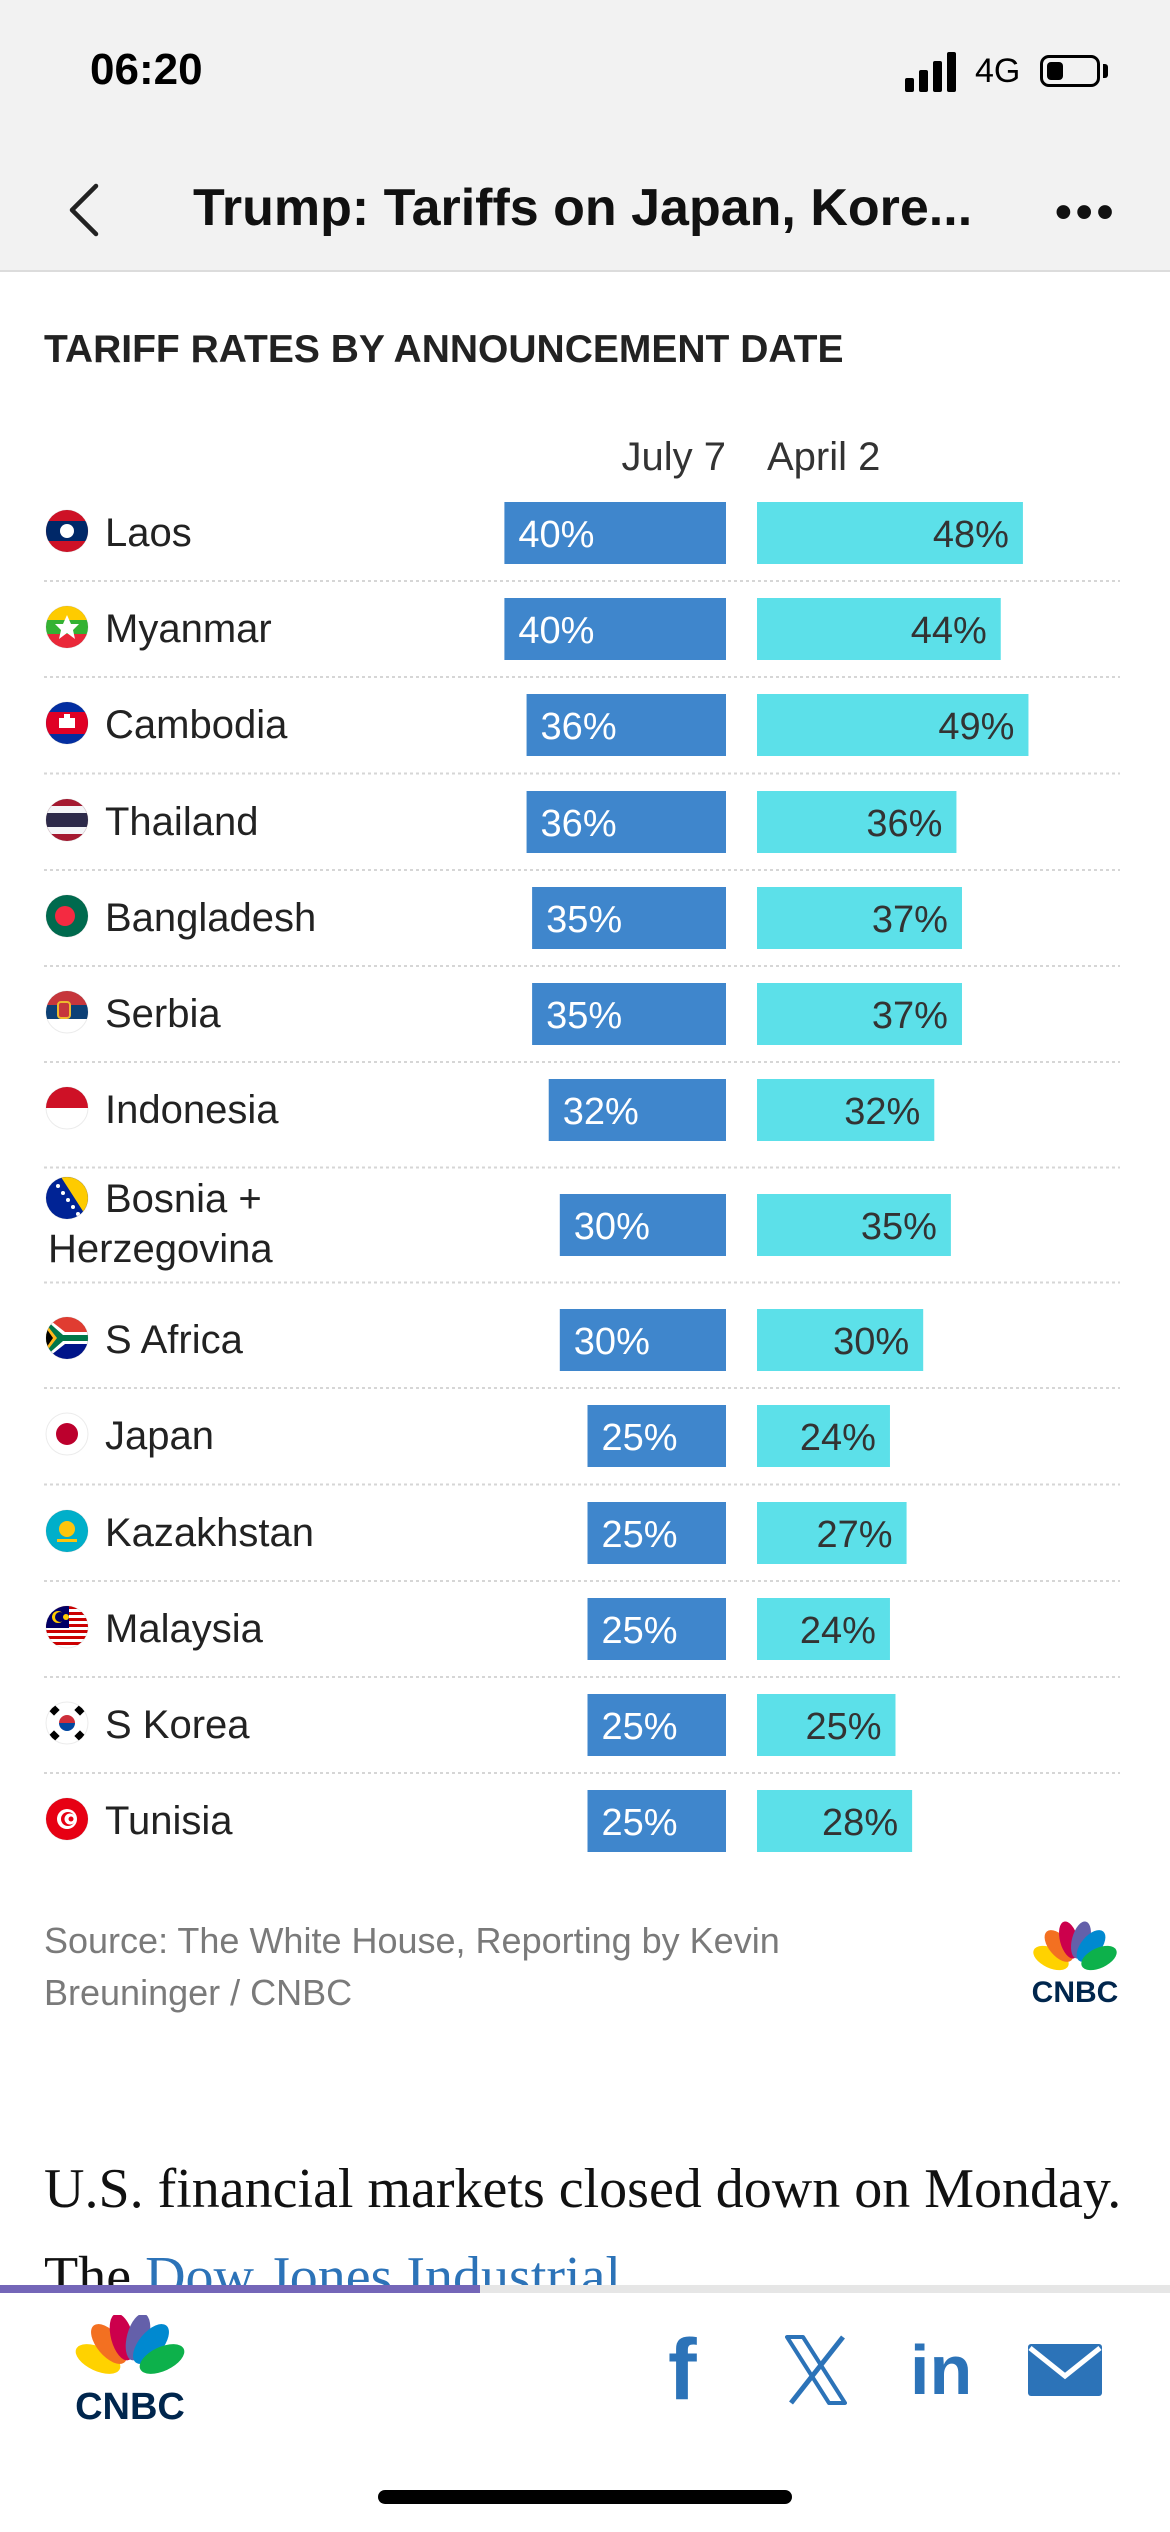 This screenshot has width=1170, height=2532. I want to click on flag-indonesia-icon, so click(67, 1108).